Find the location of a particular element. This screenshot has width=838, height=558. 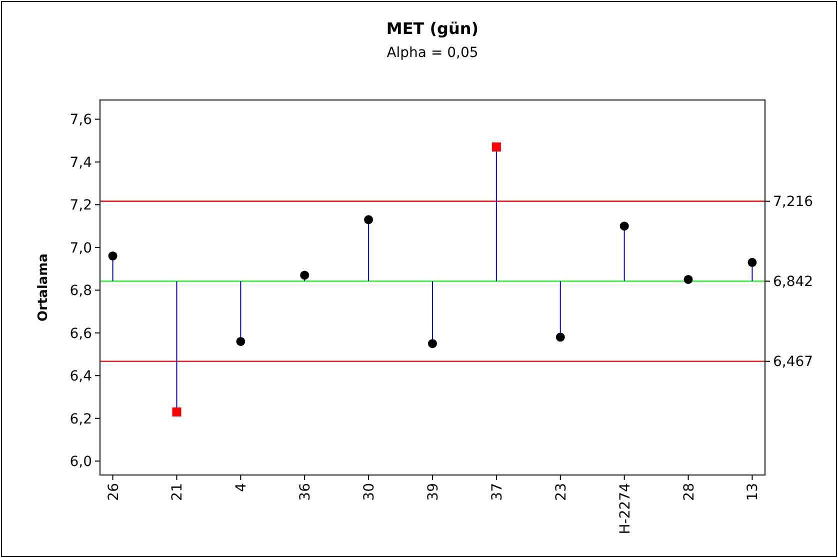

y-tick-label: 6,0 is located at coordinates (81, 462).